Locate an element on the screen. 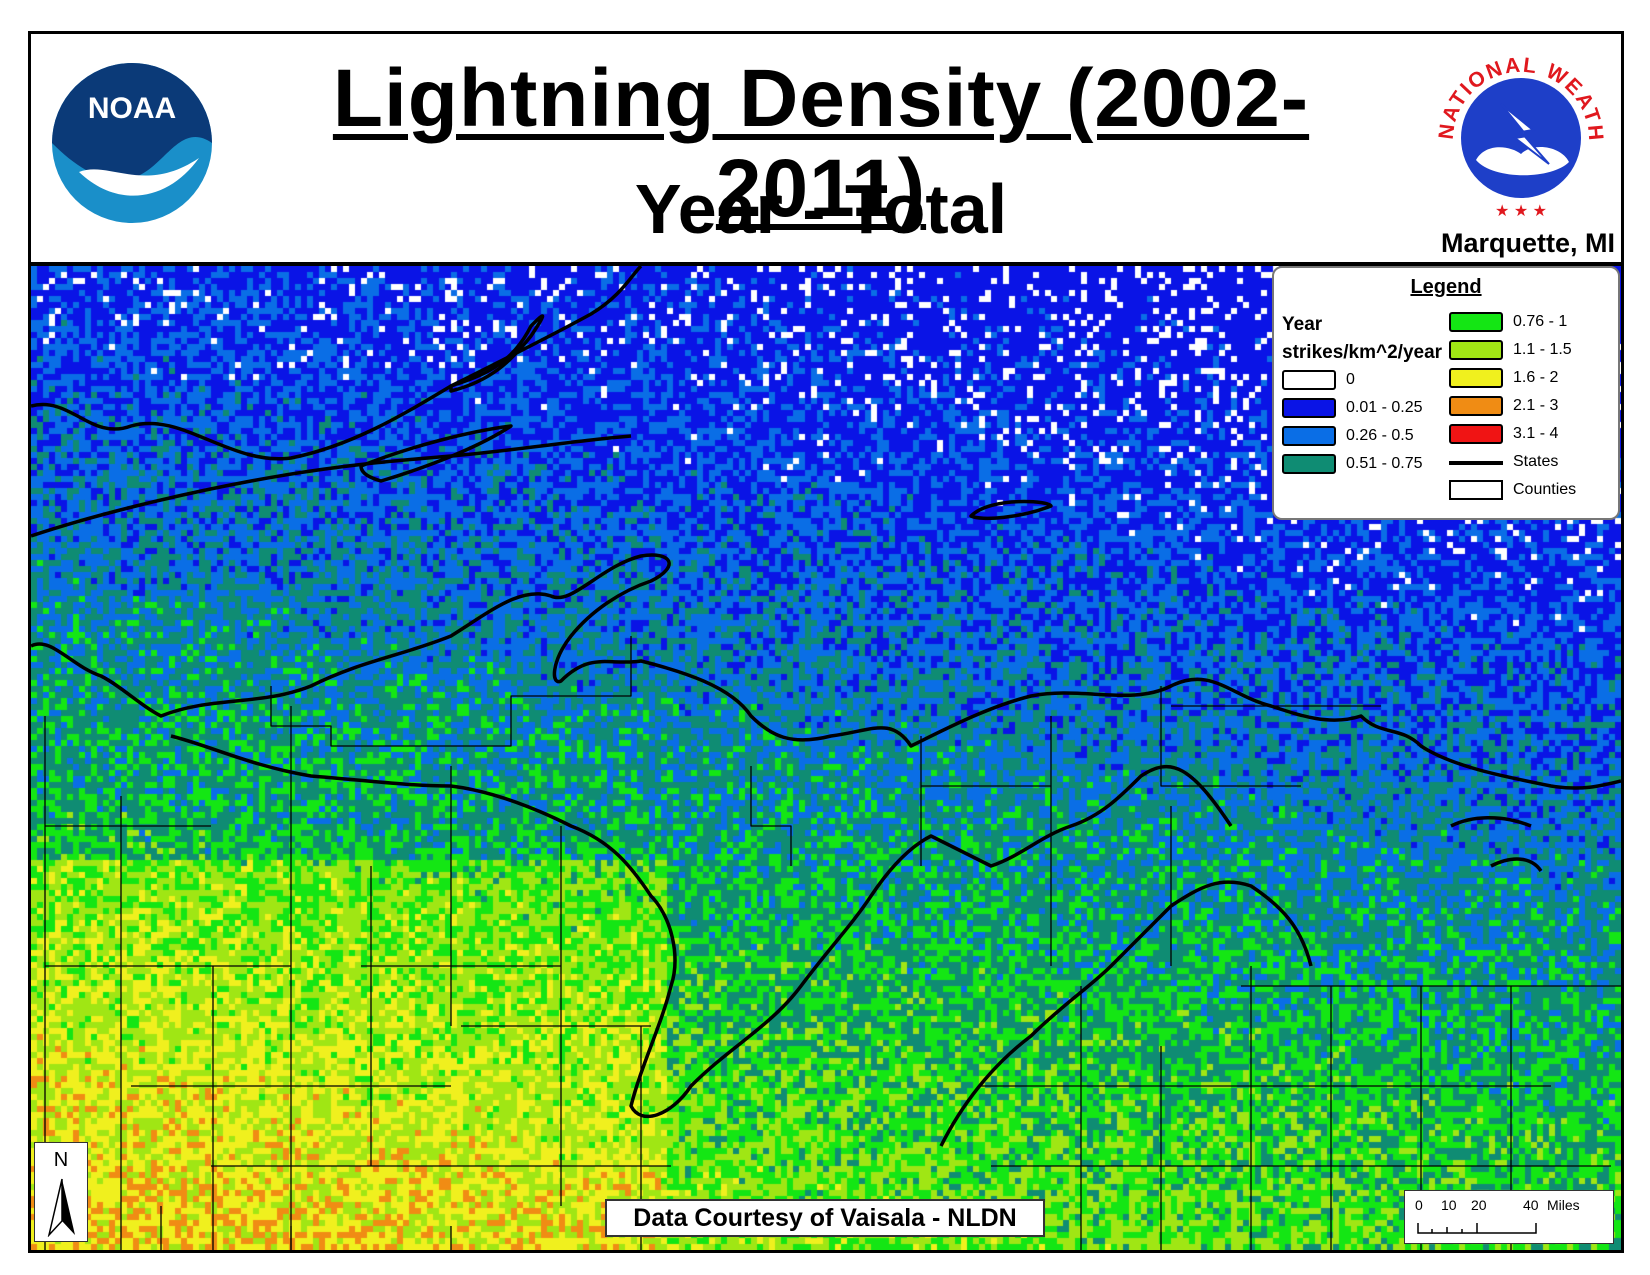 The width and height of the screenshot is (1650, 1275). north-arrow-icon is located at coordinates (61, 1207).